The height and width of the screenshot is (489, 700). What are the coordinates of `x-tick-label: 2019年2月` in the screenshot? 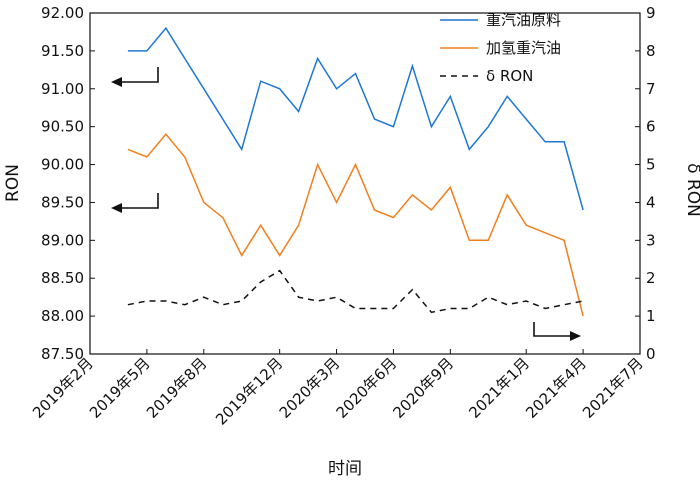 It's located at (63, 388).